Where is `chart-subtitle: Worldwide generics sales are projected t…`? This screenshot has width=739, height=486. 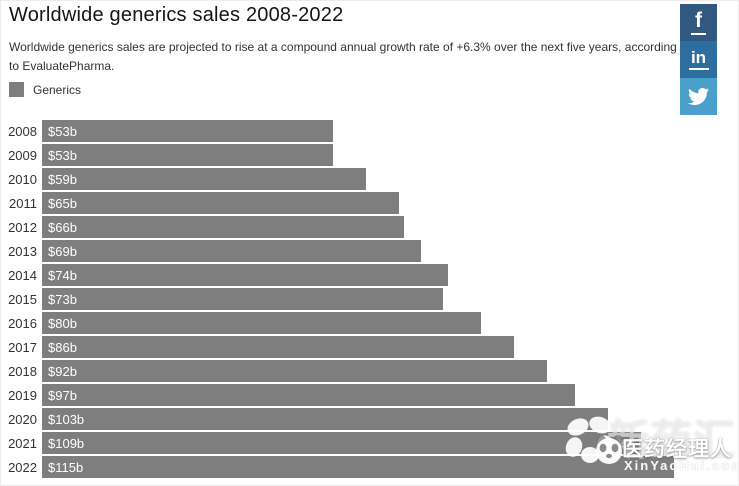 chart-subtitle: Worldwide generics sales are projected t… is located at coordinates (343, 56).